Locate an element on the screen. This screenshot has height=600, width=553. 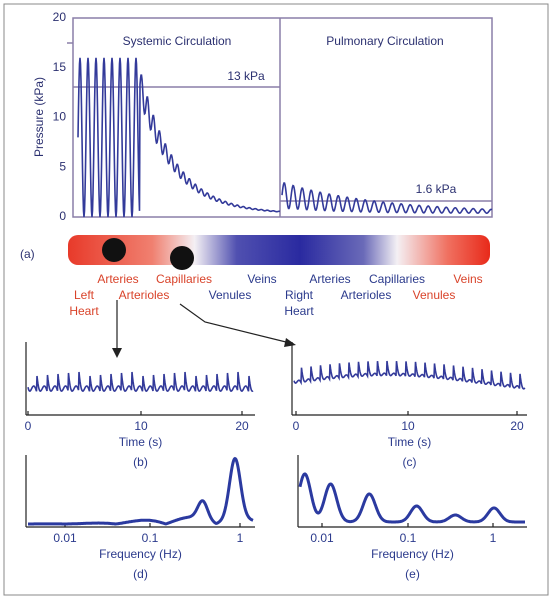
y-tick-label: 15 is located at coordinates (60, 67).